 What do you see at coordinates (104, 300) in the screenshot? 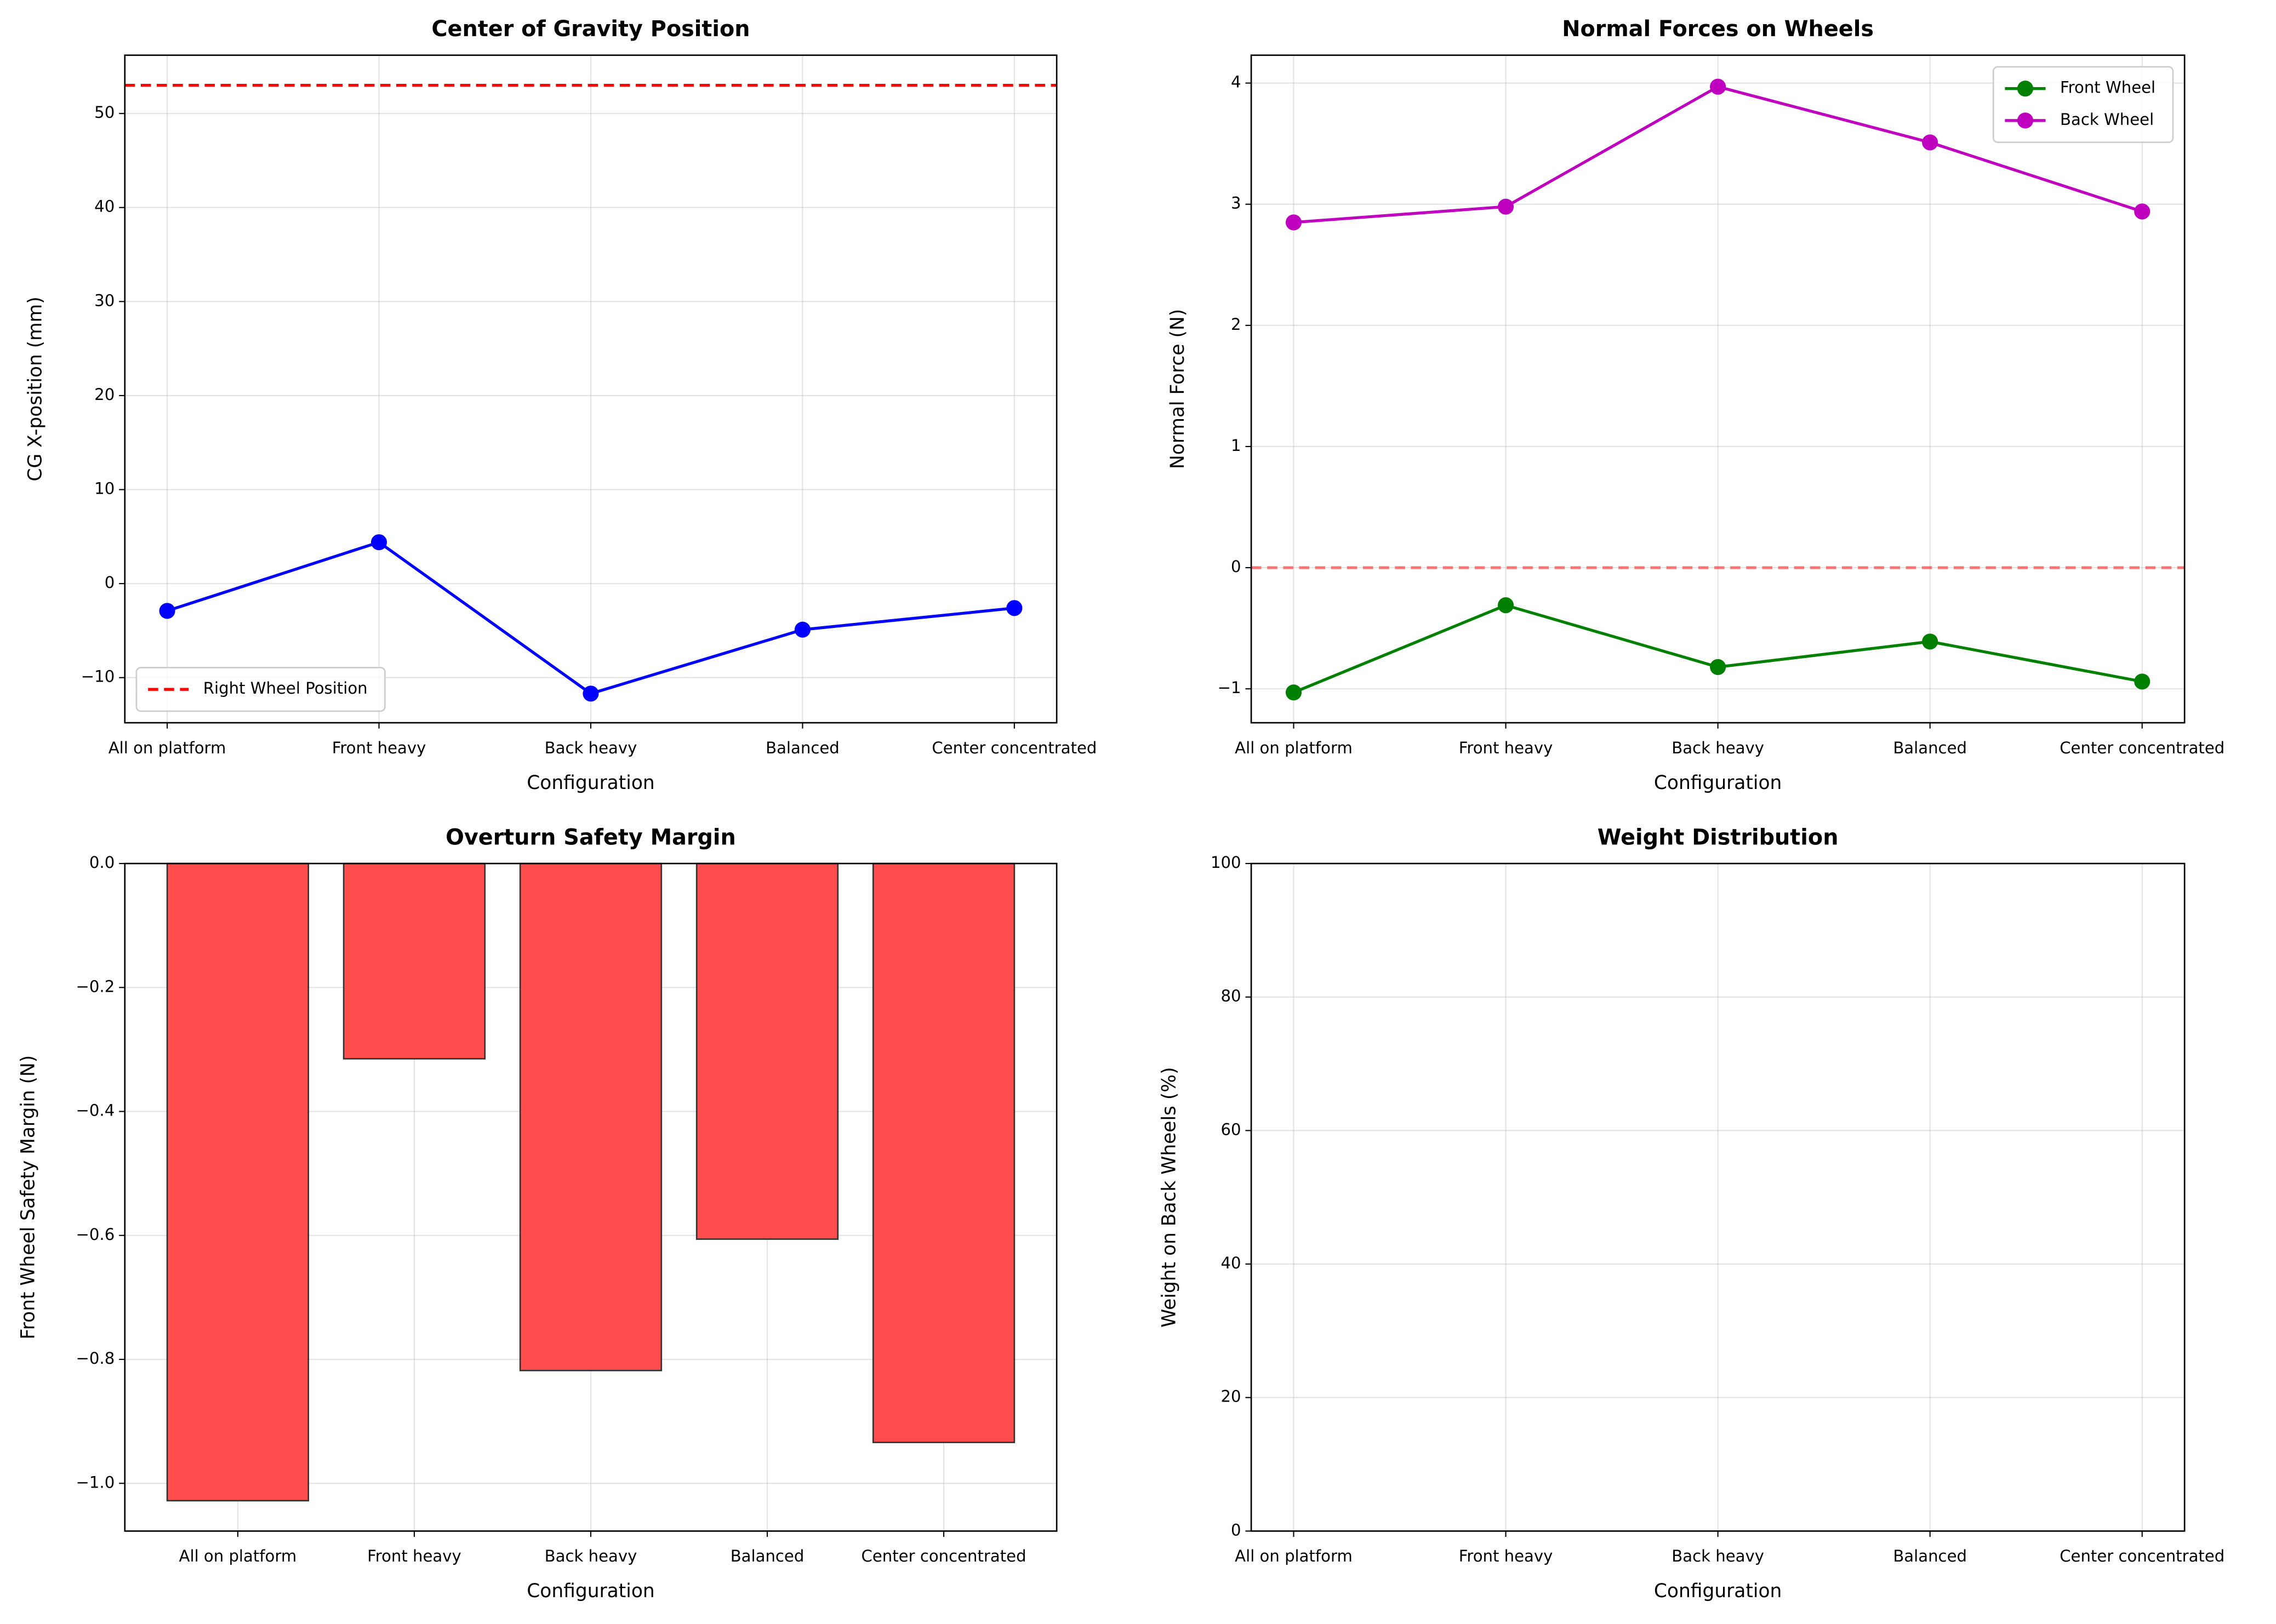
I see `y-tick-label: 30` at bounding box center [104, 300].